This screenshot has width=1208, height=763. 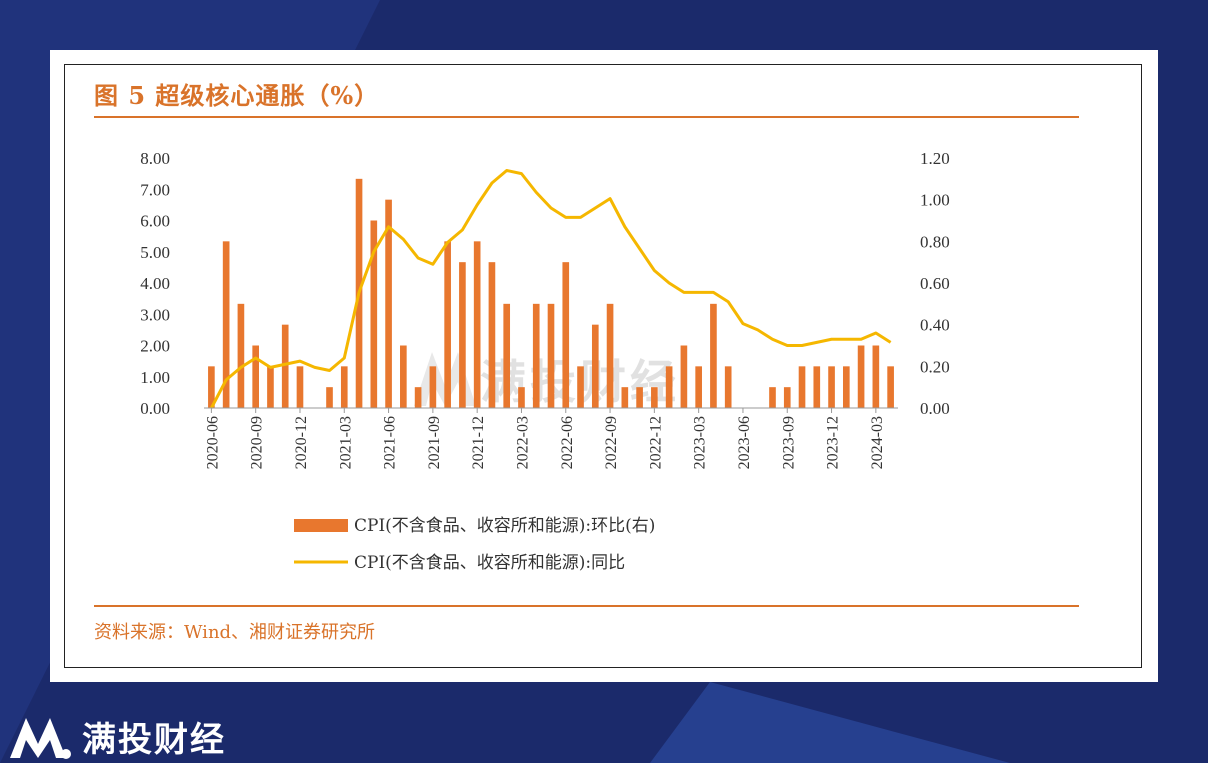 What do you see at coordinates (155, 314) in the screenshot?
I see `left-tick-label: 3.00` at bounding box center [155, 314].